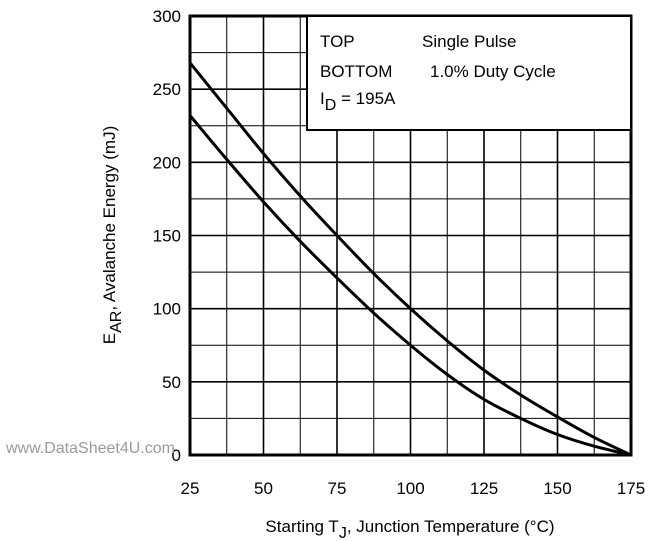 This screenshot has height=541, width=652. Describe the element at coordinates (337, 488) in the screenshot. I see `x-tick-label: 75` at that location.